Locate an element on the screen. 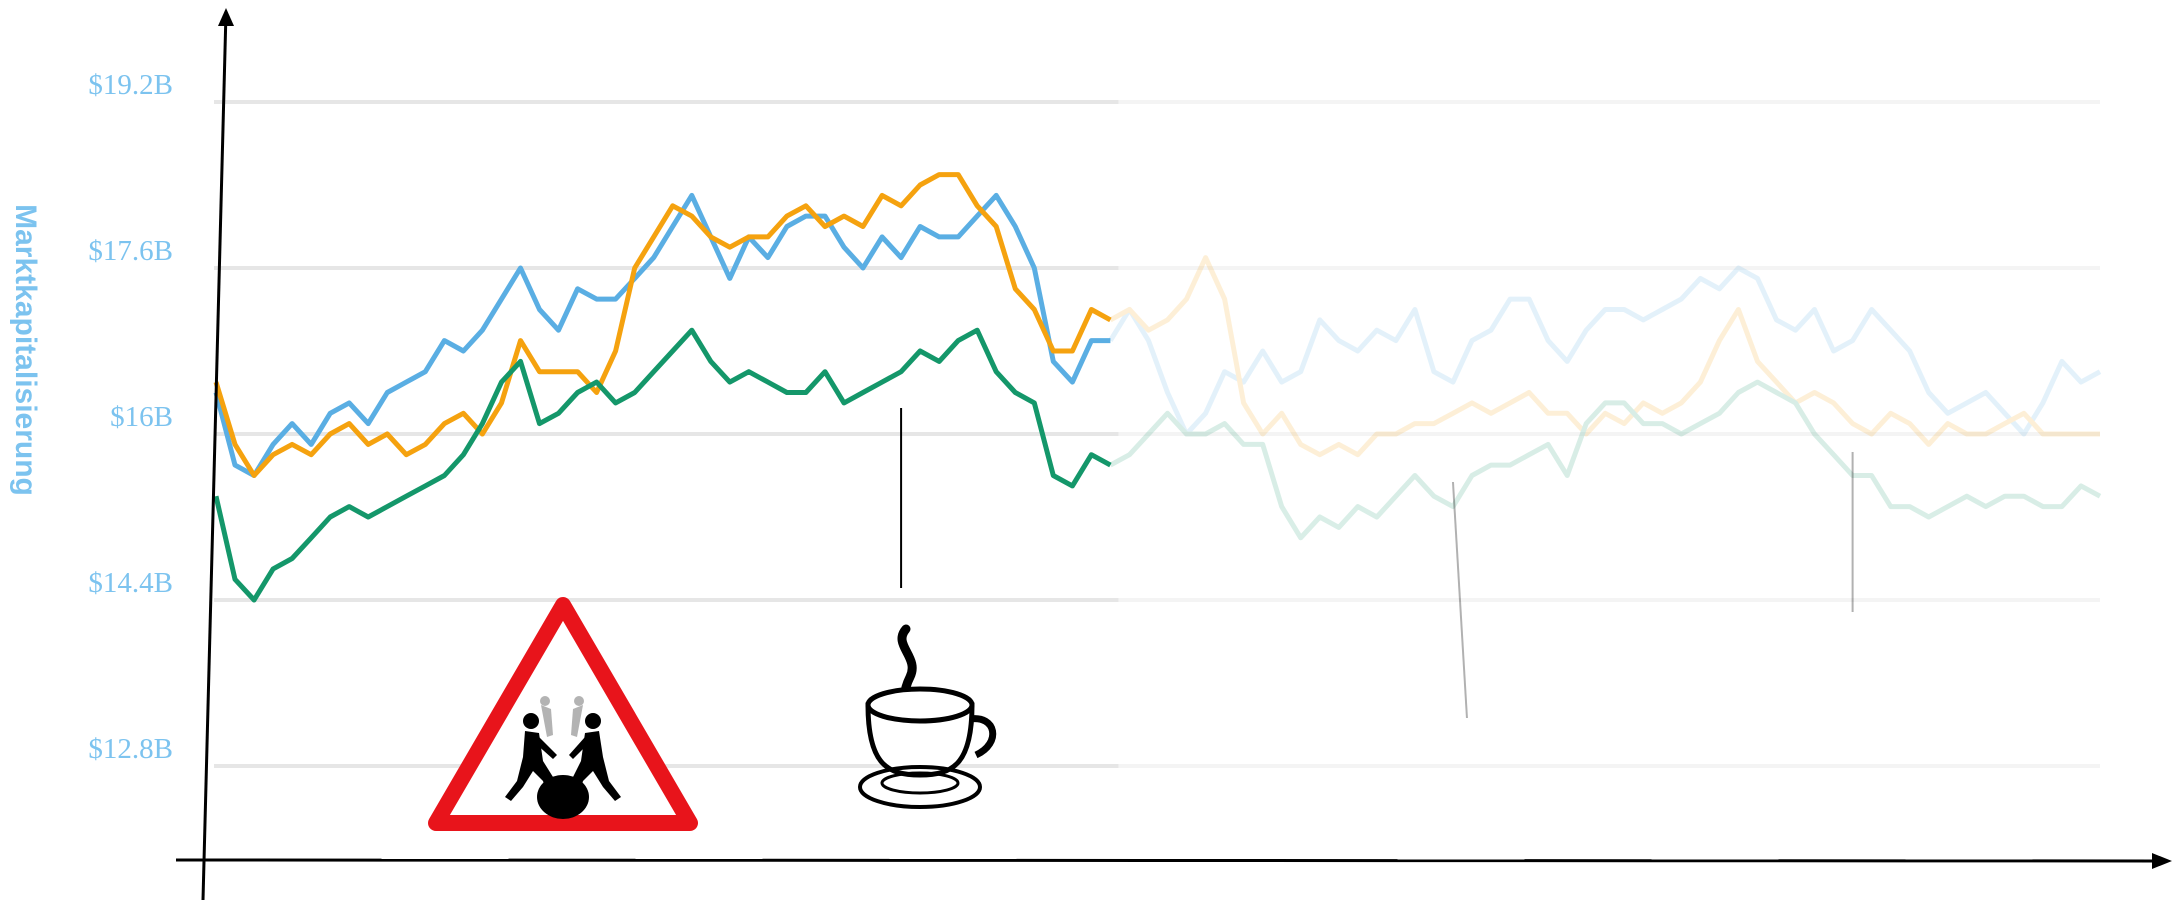  x-axis-arrow is located at coordinates (2162, 861).